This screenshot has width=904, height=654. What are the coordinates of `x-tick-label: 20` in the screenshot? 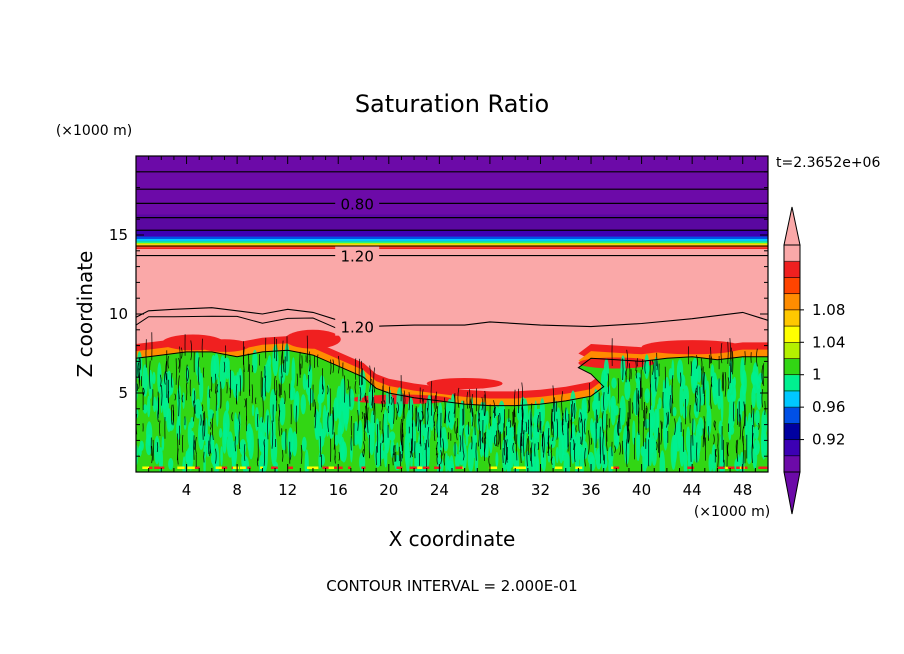 It's located at (388, 490).